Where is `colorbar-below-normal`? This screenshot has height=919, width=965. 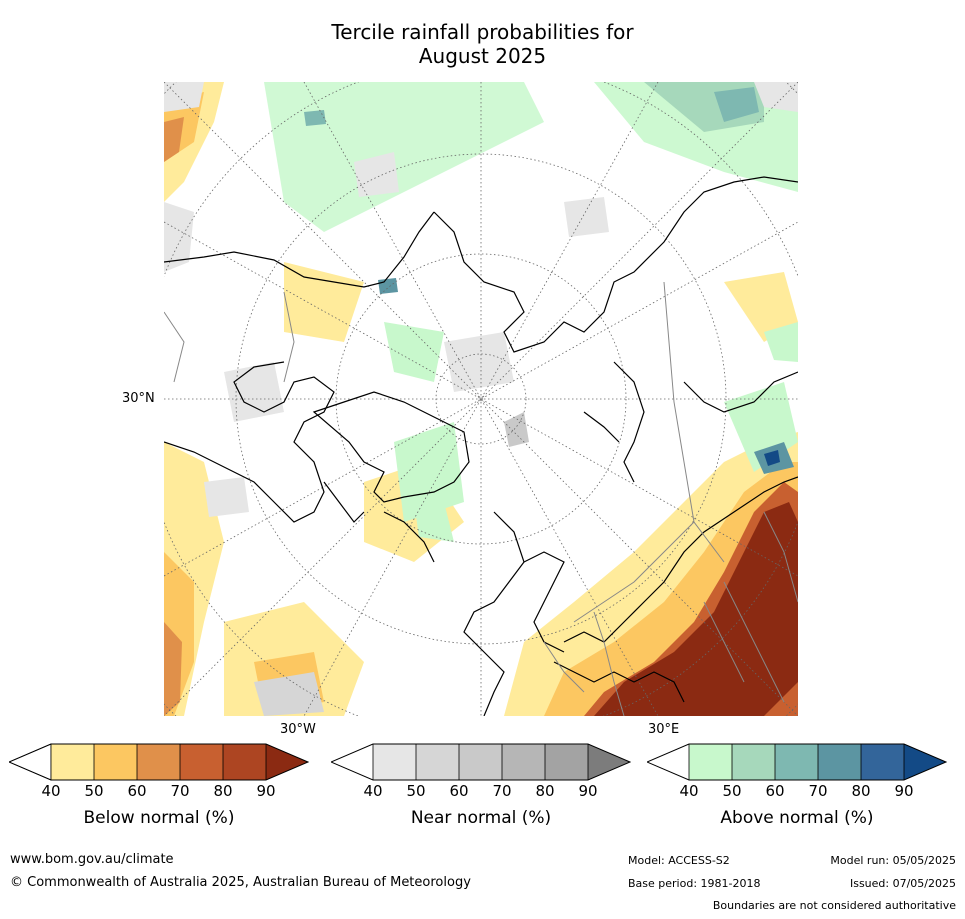
colorbar-below-normal is located at coordinates (158, 762).